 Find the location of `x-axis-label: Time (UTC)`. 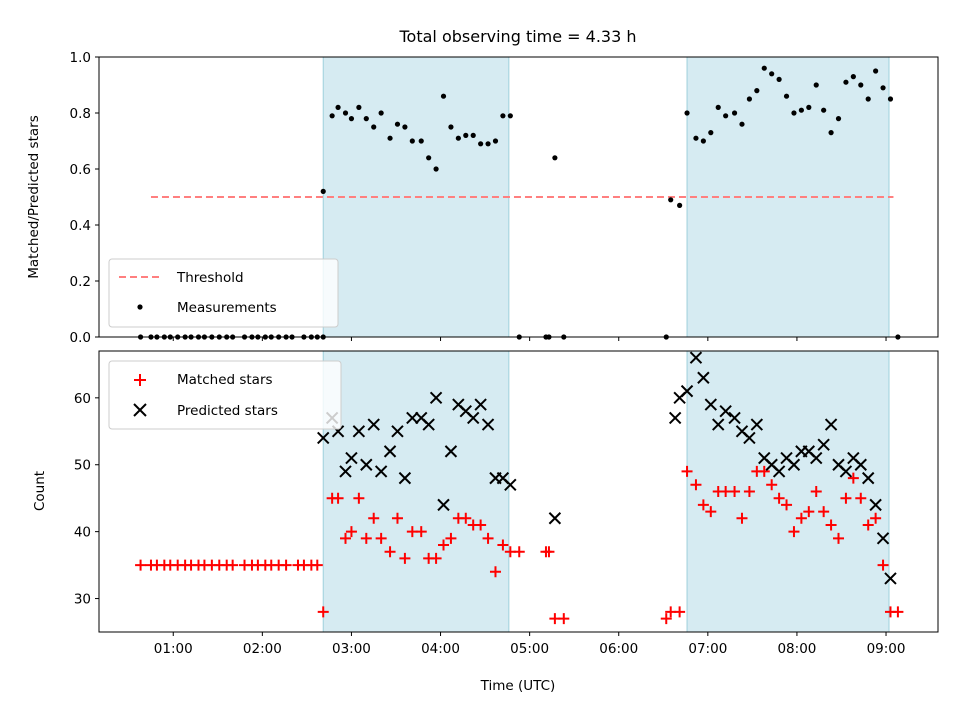

x-axis-label: Time (UTC) is located at coordinates (518, 686).